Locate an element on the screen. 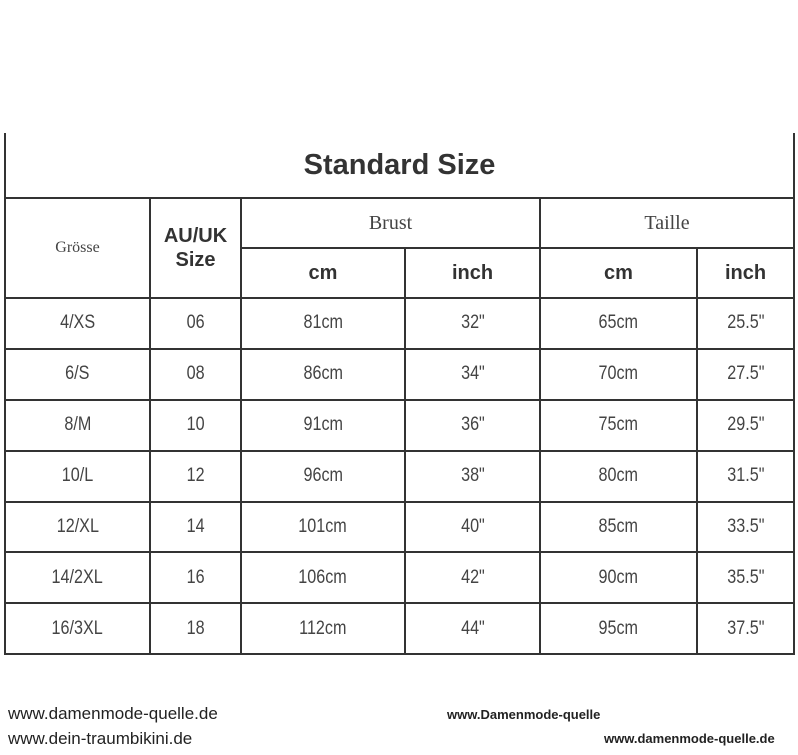  cell-au-uk: 18 is located at coordinates (195, 629).